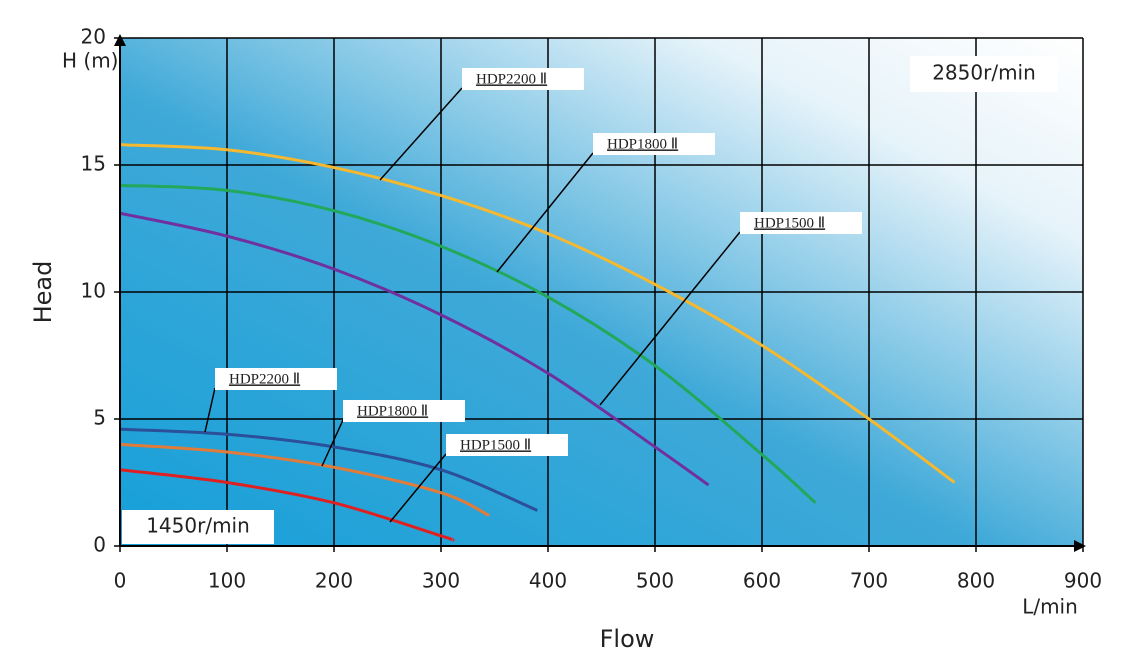 The width and height of the screenshot is (1145, 670). What do you see at coordinates (1083, 581) in the screenshot?
I see `x-tick-label: 900` at bounding box center [1083, 581].